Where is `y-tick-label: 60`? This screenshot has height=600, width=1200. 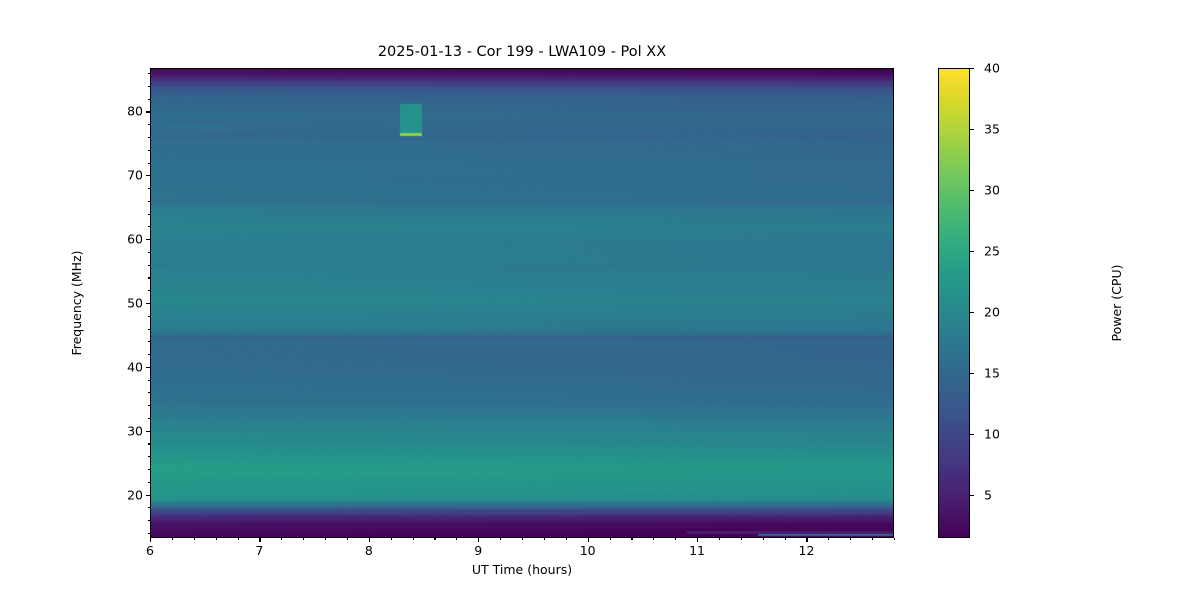 y-tick-label: 60 is located at coordinates (135, 239).